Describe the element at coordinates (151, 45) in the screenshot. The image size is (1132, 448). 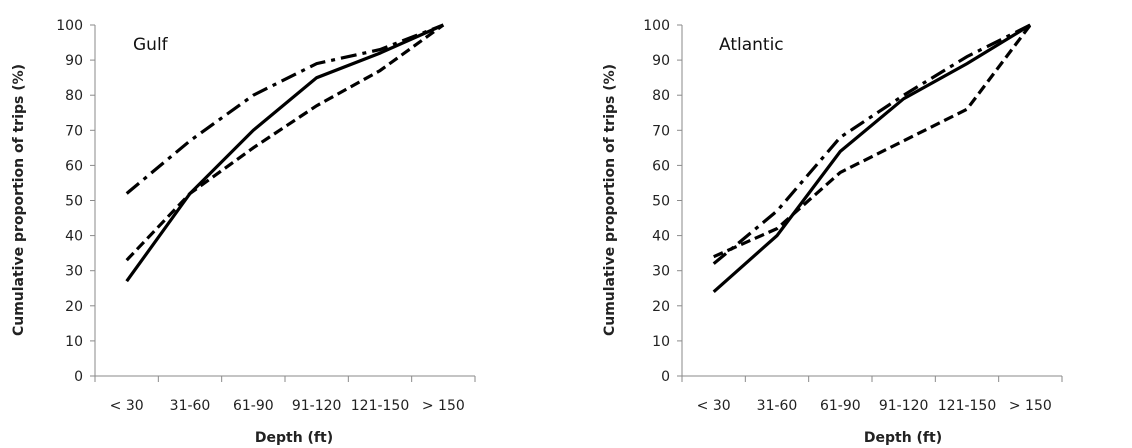
I see `gulf-panel-label: Gulf` at that location.